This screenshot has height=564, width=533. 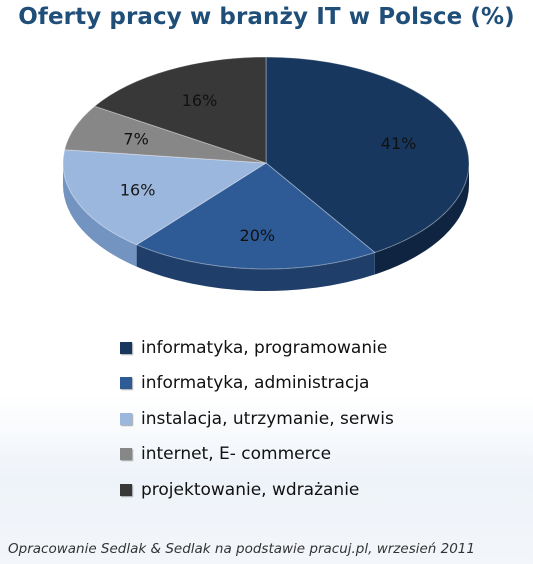 What do you see at coordinates (200, 100) in the screenshot?
I see `pie-data-label-4: 16%` at bounding box center [200, 100].